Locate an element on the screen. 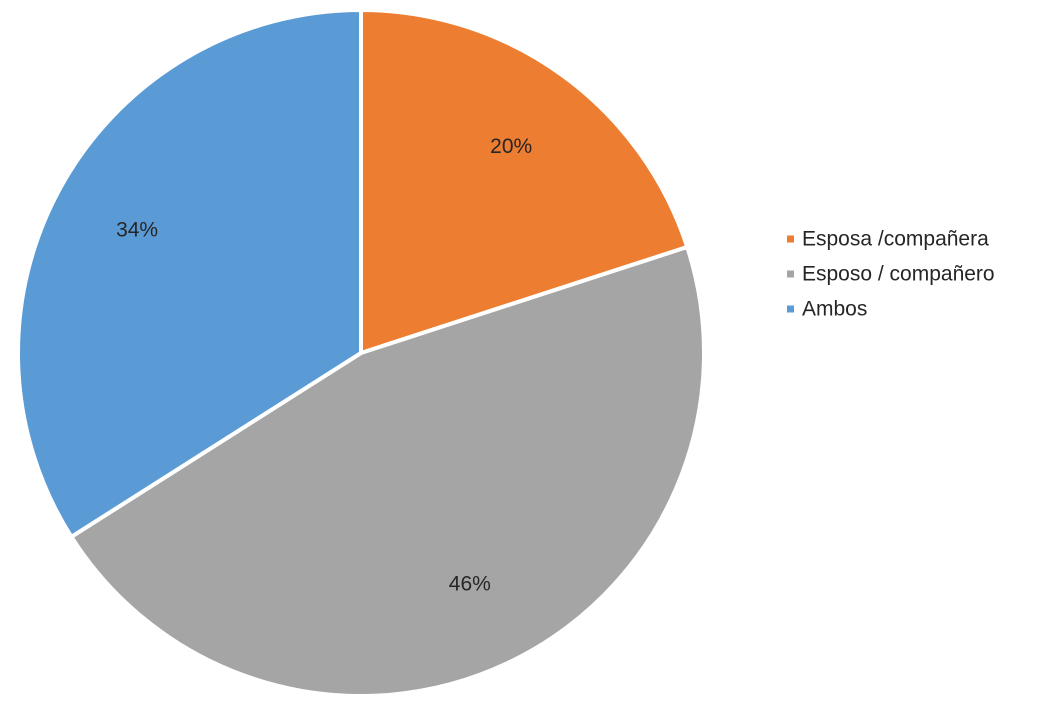  legend-label-esposo-companero: Esposo / compañero is located at coordinates (898, 274).